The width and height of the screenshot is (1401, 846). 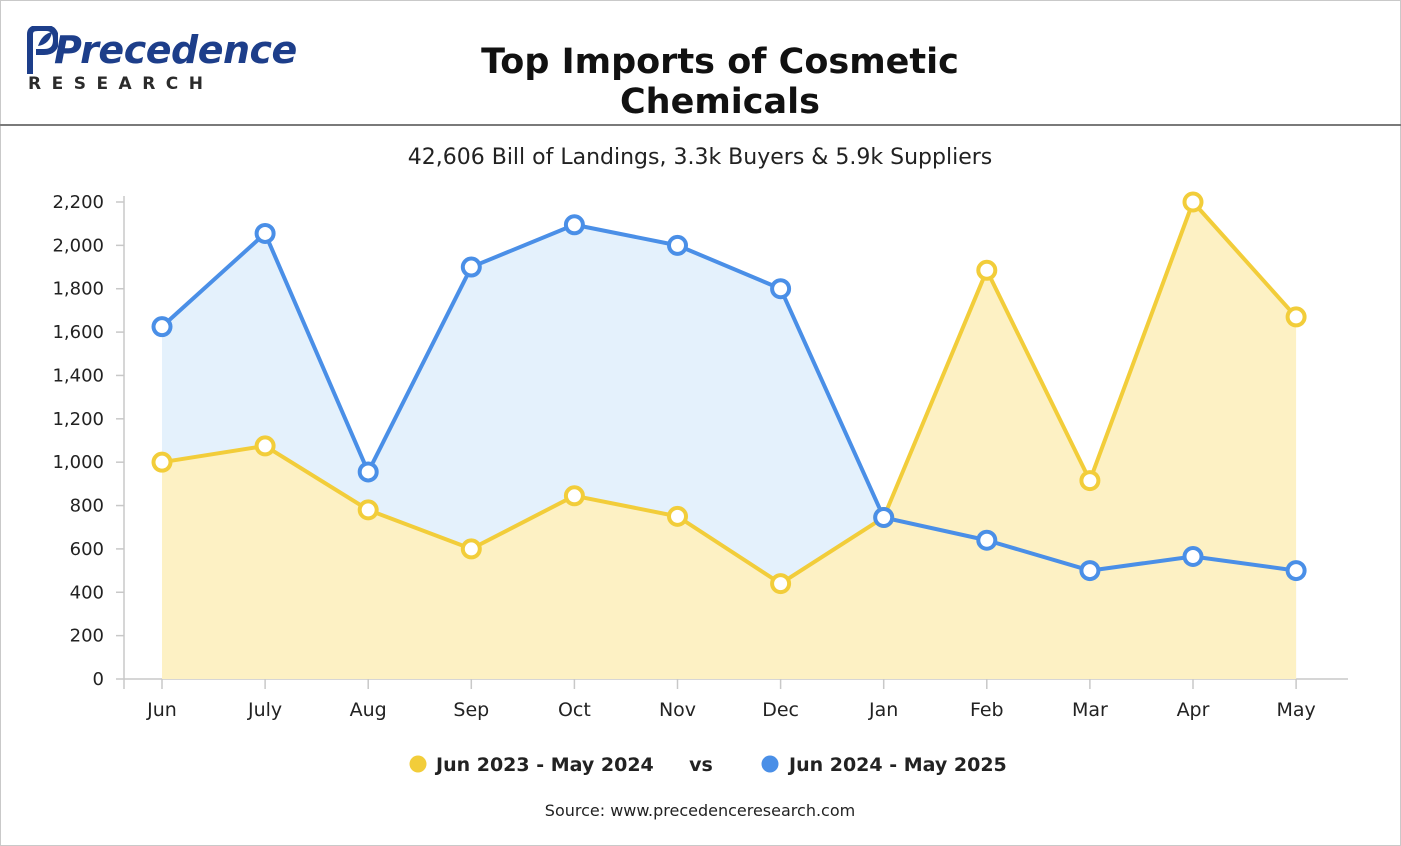 I want to click on series-2-point-sep, so click(x=471, y=267).